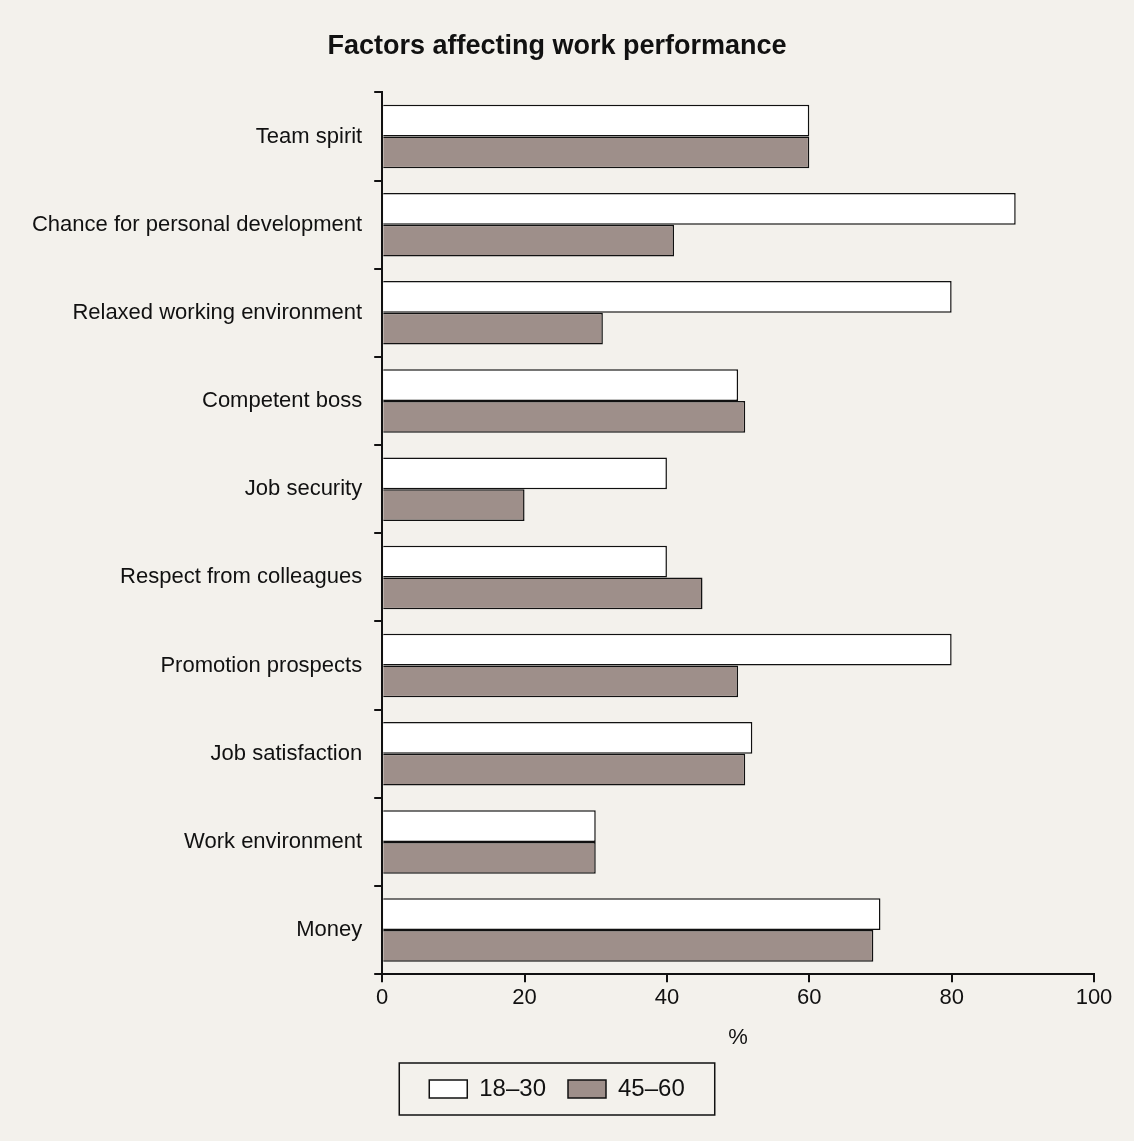 This screenshot has width=1134, height=1141. I want to click on chart-title: Factors affecting work performance, so click(557, 44).